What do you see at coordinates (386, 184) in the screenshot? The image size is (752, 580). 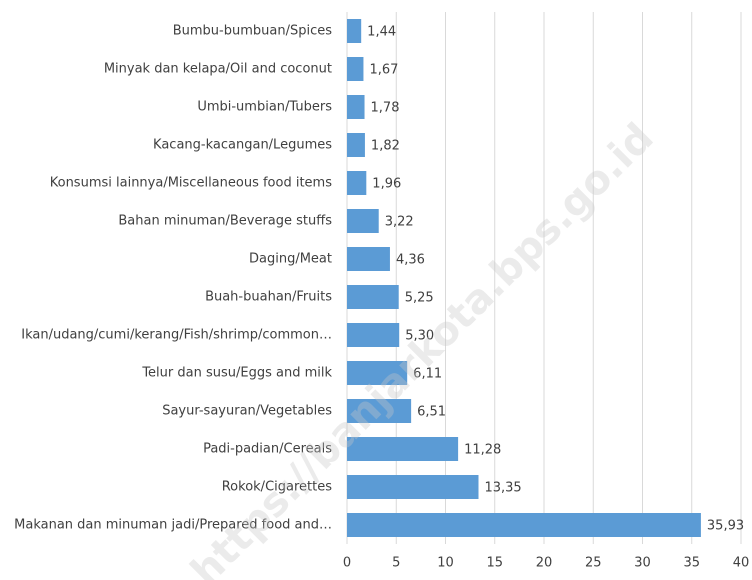 I see `value-label: 1,96` at bounding box center [386, 184].